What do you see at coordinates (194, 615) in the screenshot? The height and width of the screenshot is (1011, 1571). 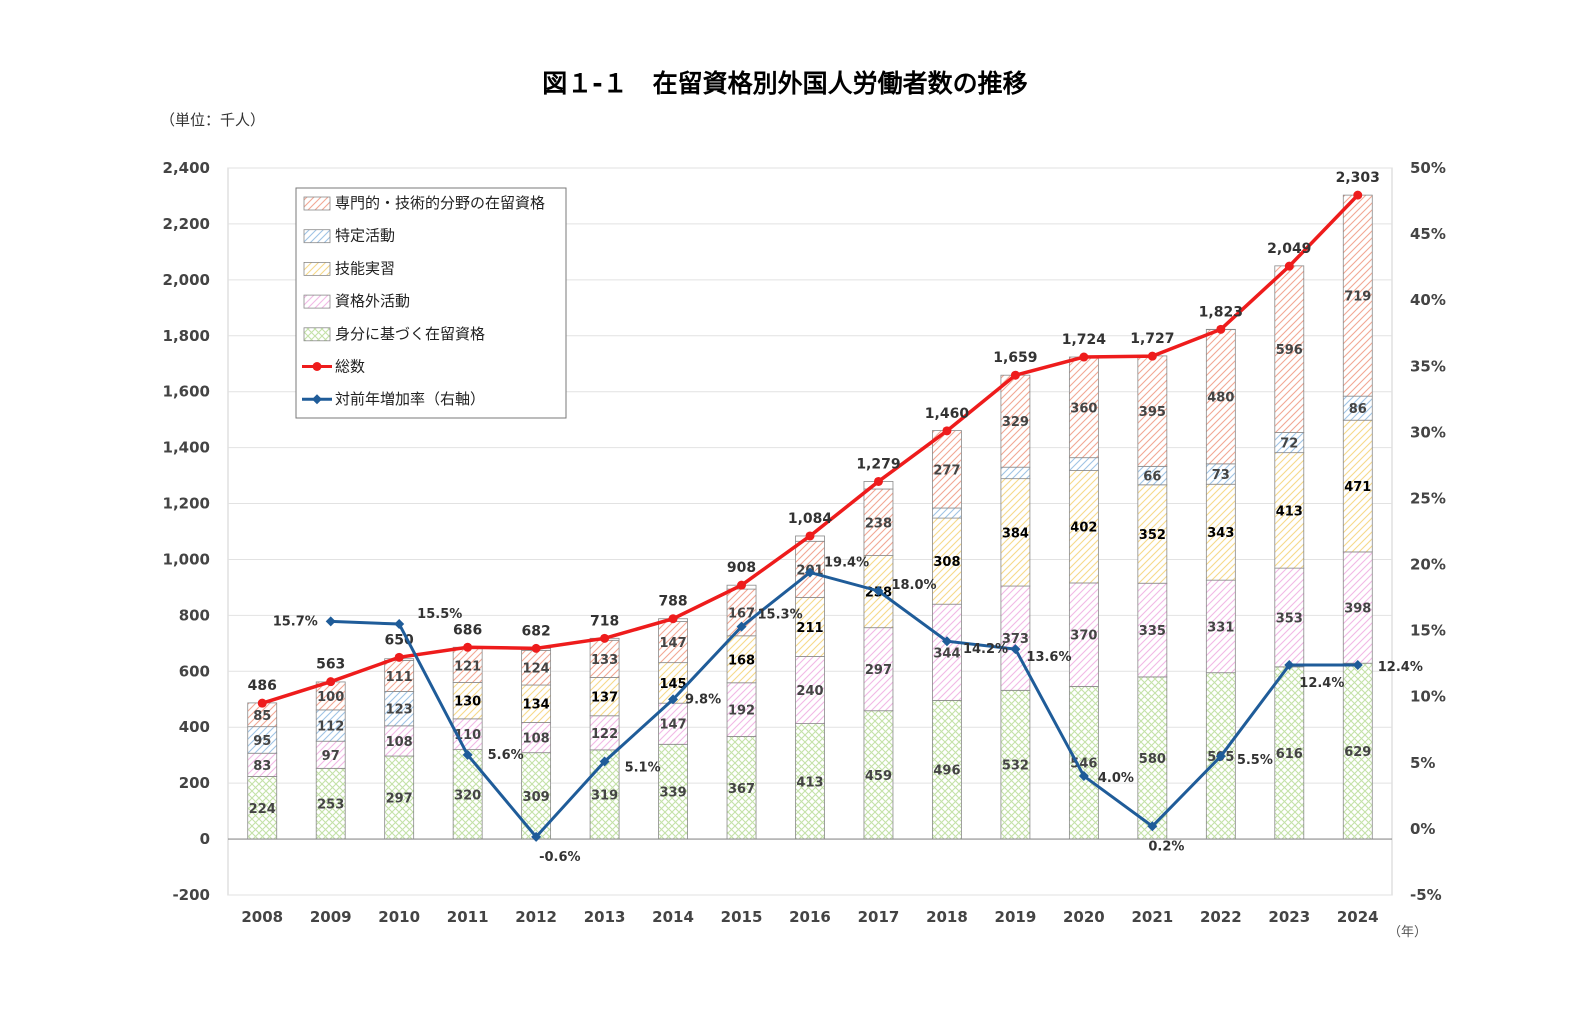 I see `y-left-tick-label: 800` at bounding box center [194, 615].